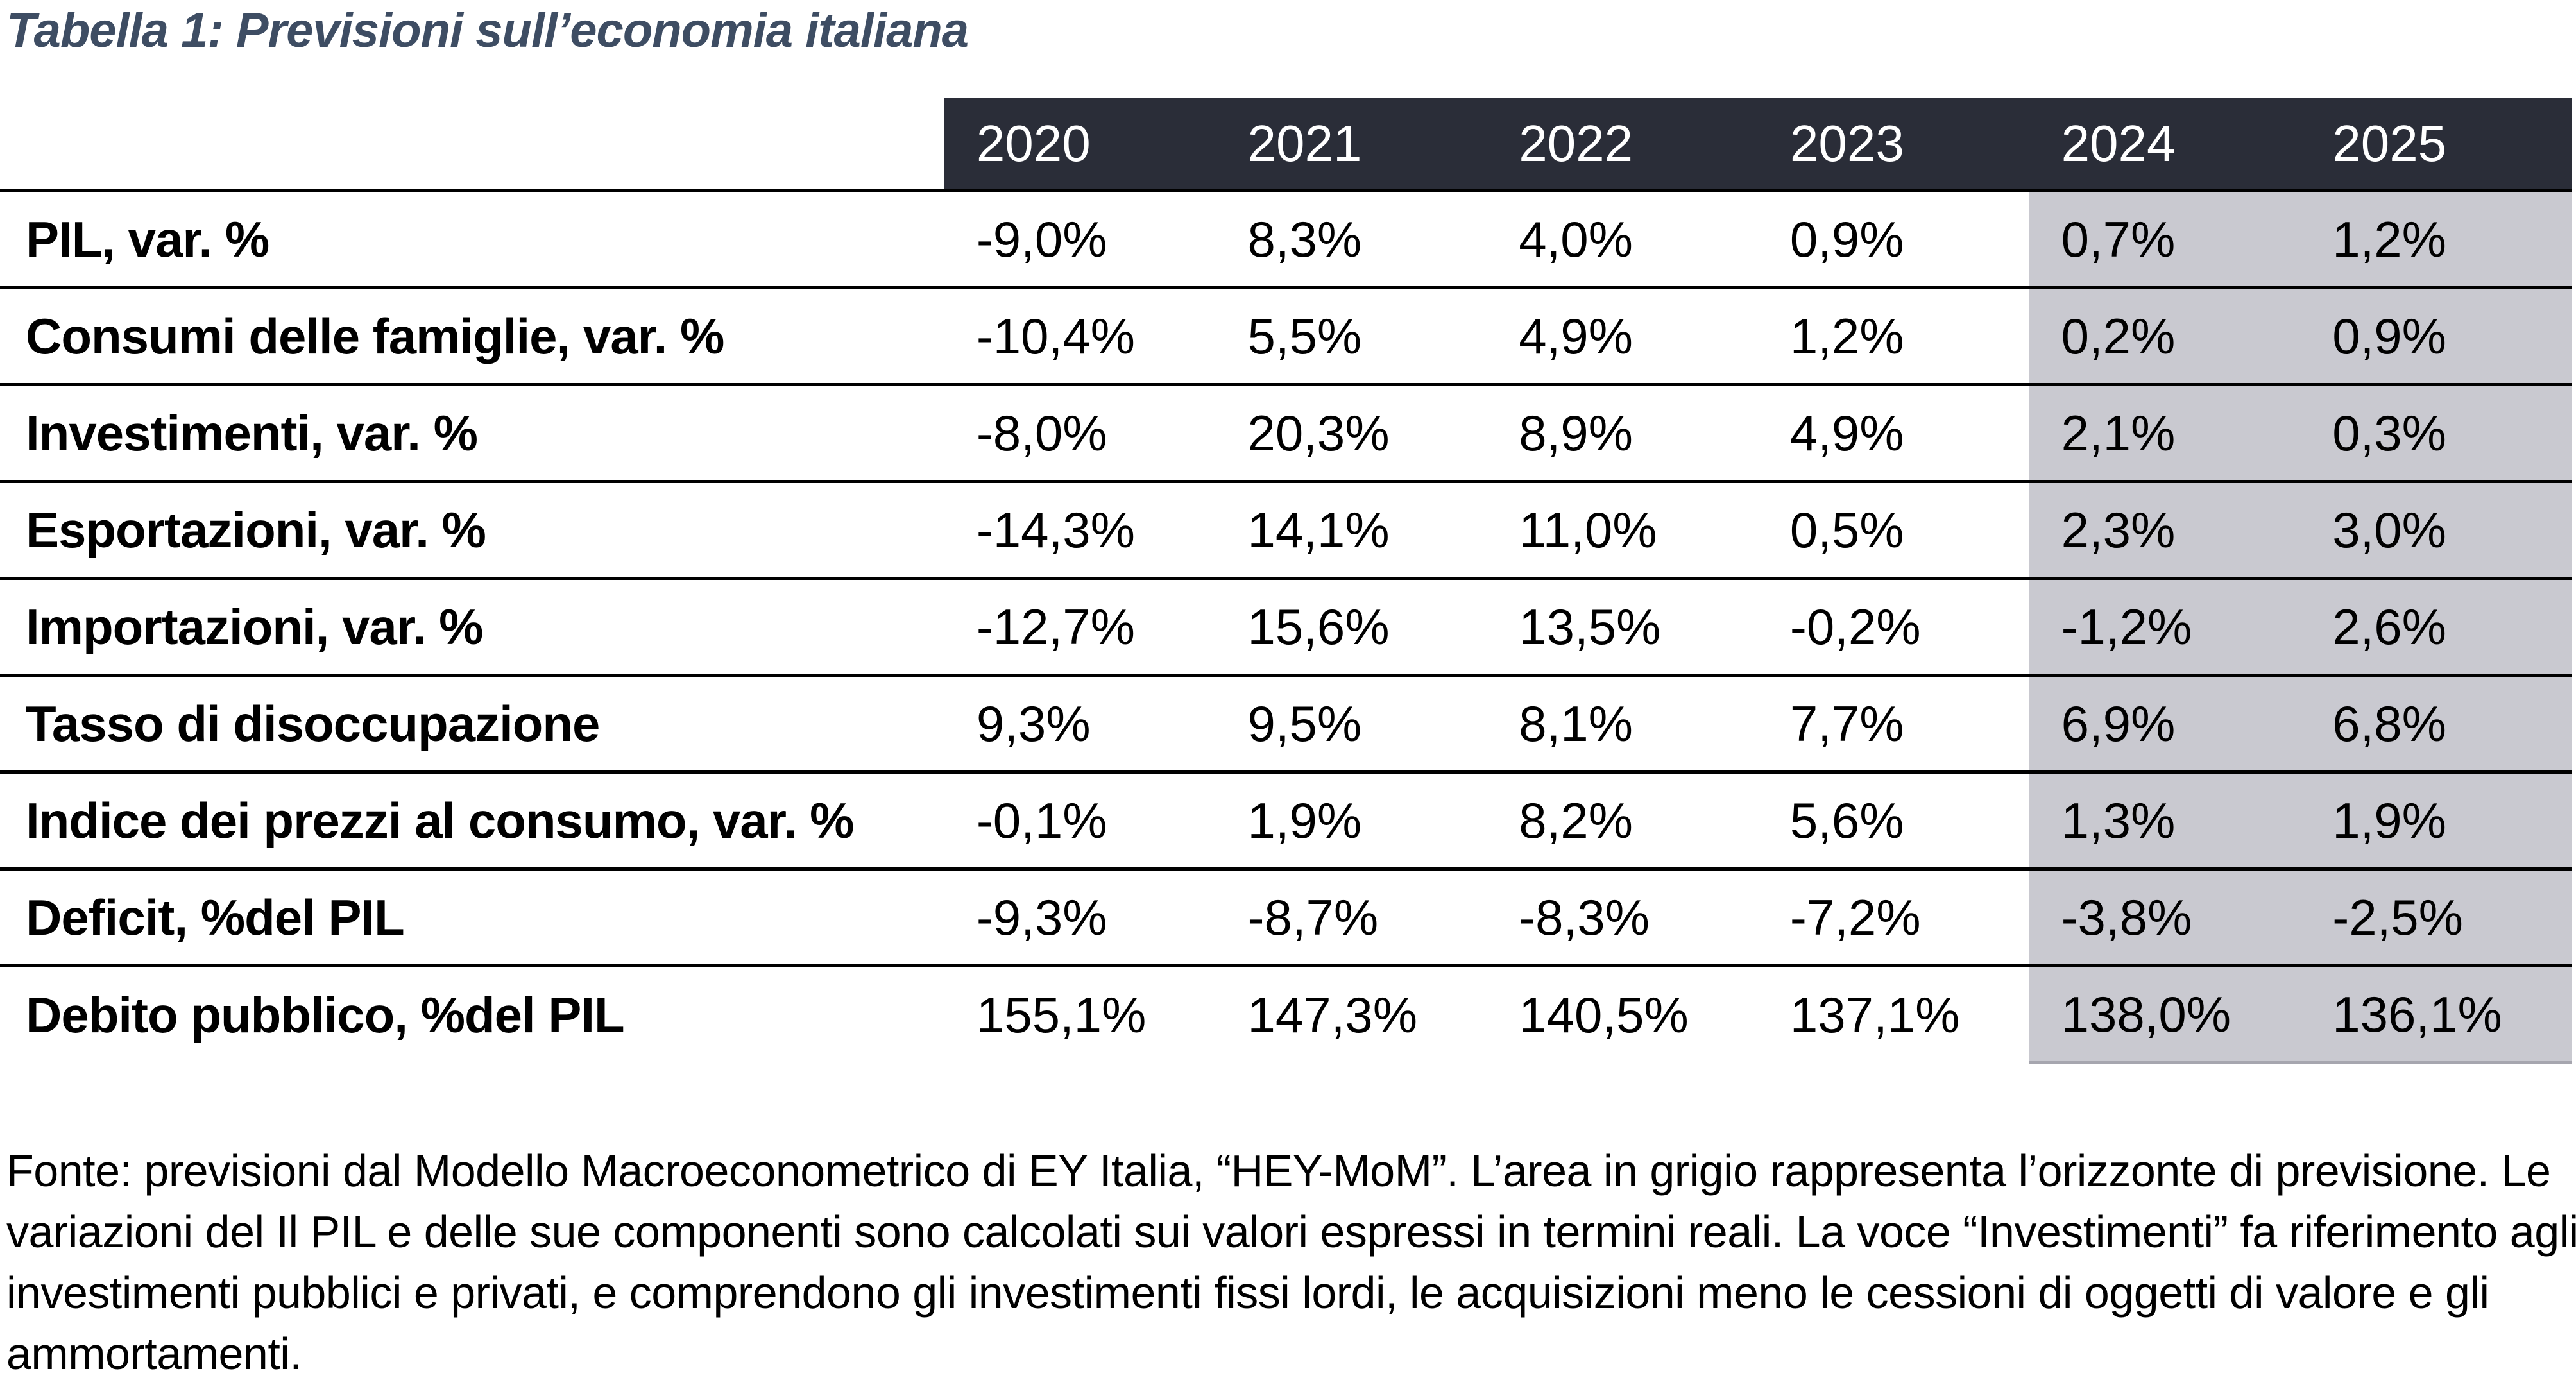 This screenshot has height=1396, width=2576. I want to click on header-corner-cell, so click(472, 144).